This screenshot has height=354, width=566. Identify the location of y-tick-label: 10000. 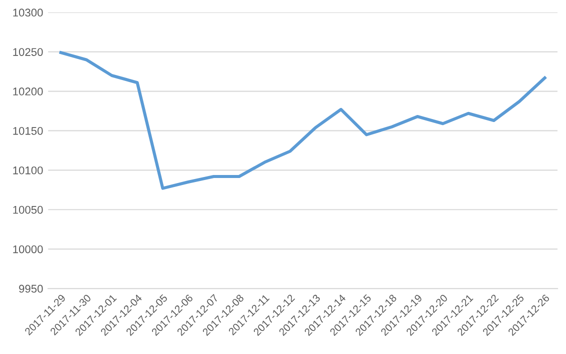
(28, 249).